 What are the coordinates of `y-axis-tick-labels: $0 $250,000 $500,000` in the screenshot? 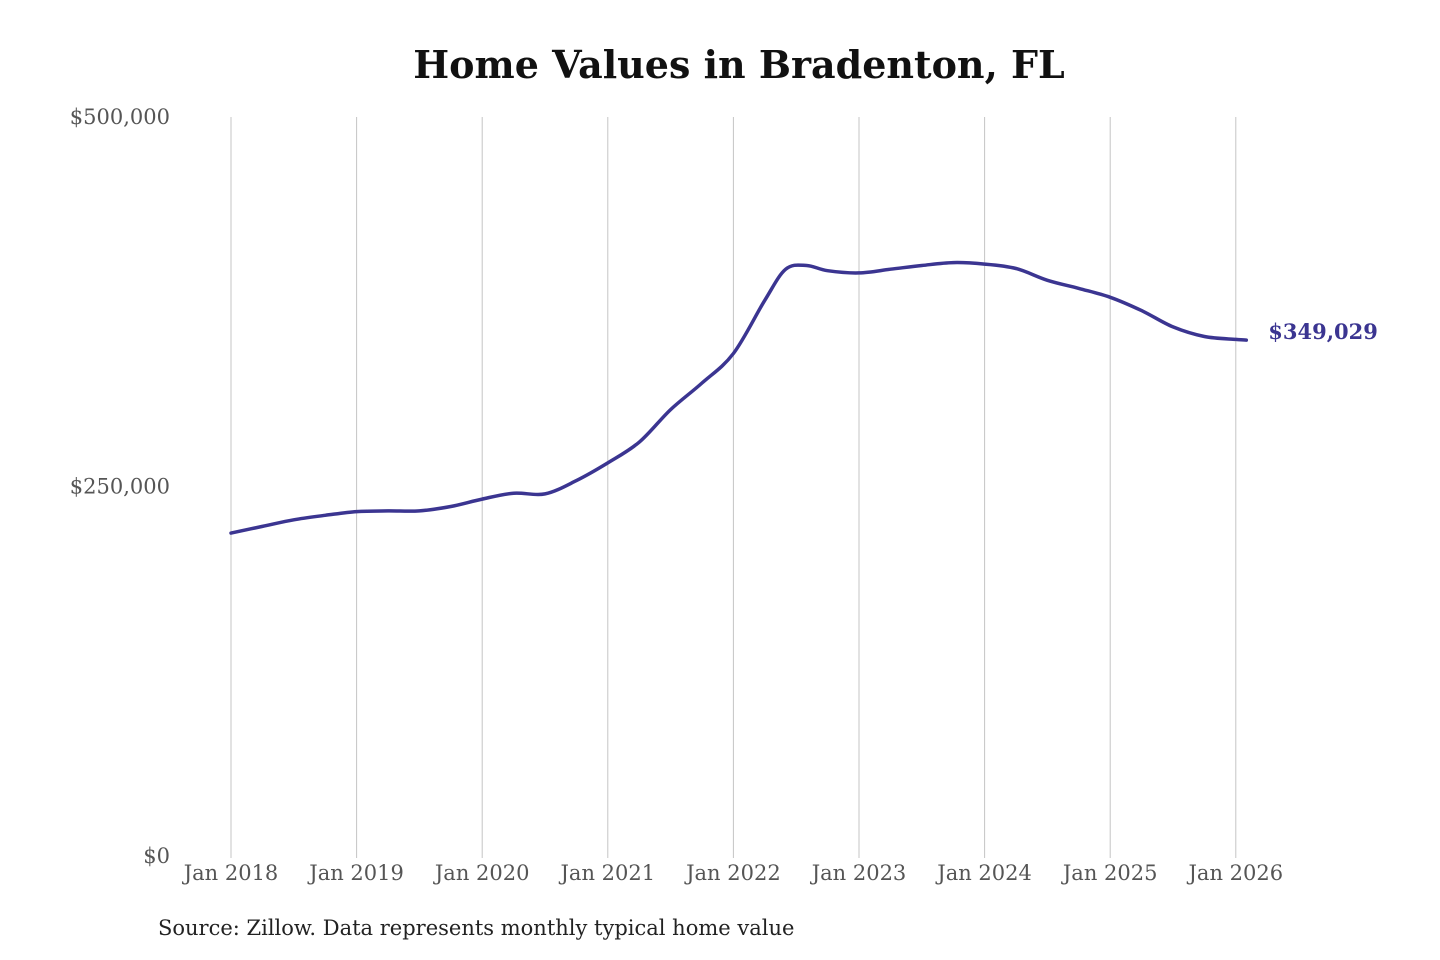 It's located at (120, 486).